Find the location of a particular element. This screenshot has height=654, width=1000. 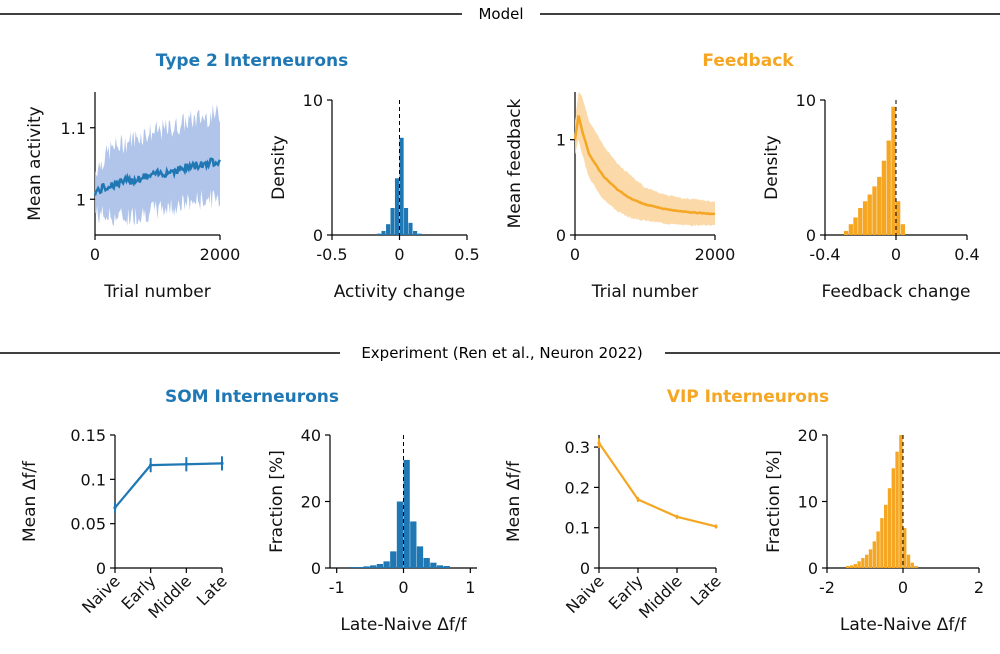

y-tick-label: 40 is located at coordinates (311, 435).